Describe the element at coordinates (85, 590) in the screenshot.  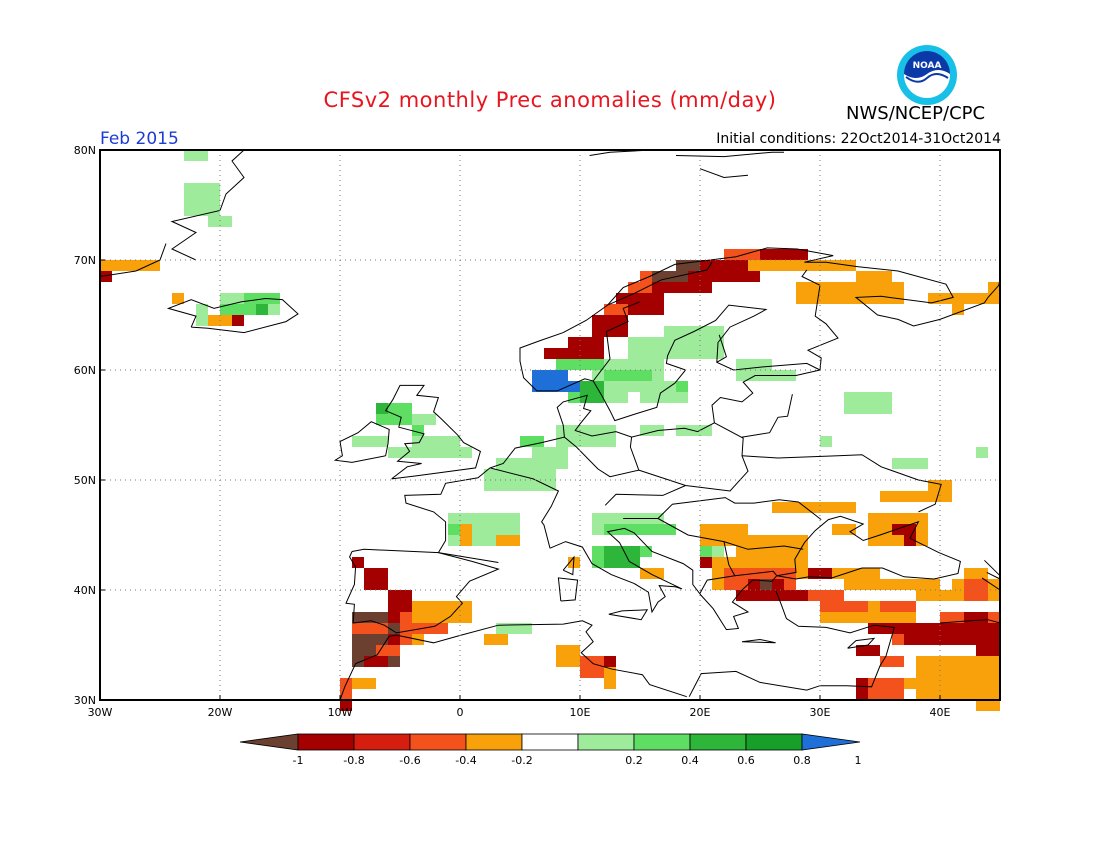
I see `lat-tick-label: 40N` at that location.